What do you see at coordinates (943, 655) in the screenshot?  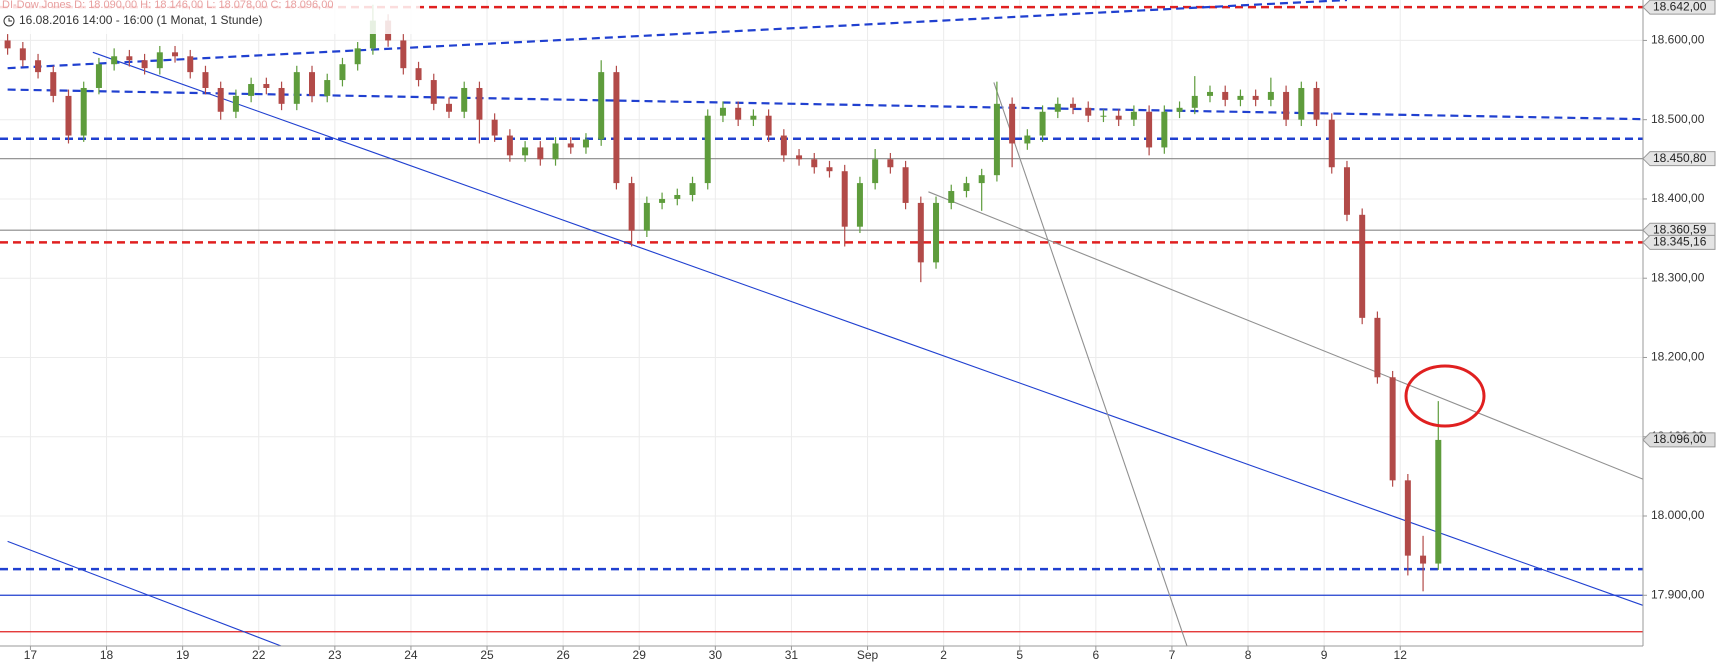 I see `x-tick-label: 2` at bounding box center [943, 655].